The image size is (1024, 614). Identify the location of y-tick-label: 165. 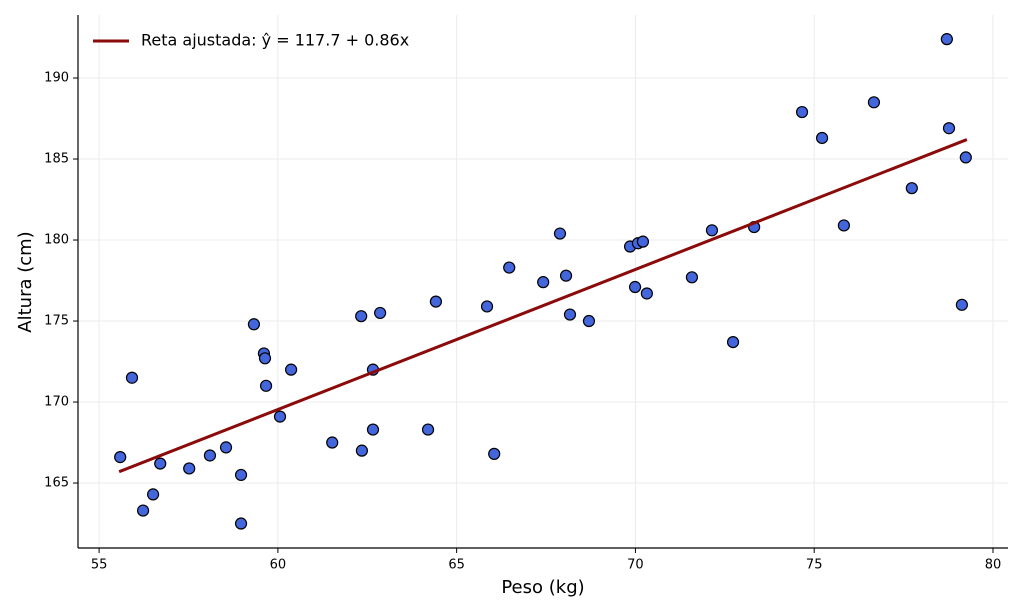
(56, 483).